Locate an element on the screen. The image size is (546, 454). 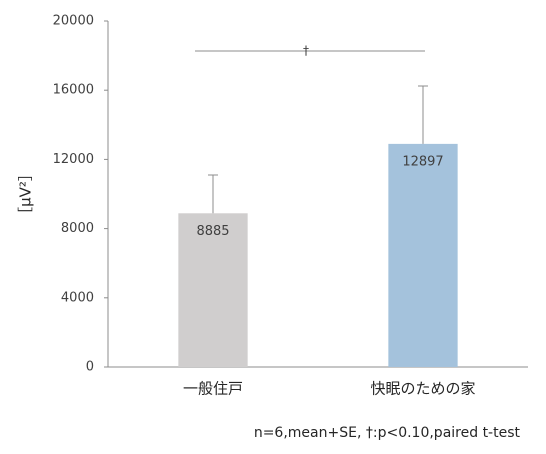
y-tick-label: 20000 is located at coordinates (73, 21).